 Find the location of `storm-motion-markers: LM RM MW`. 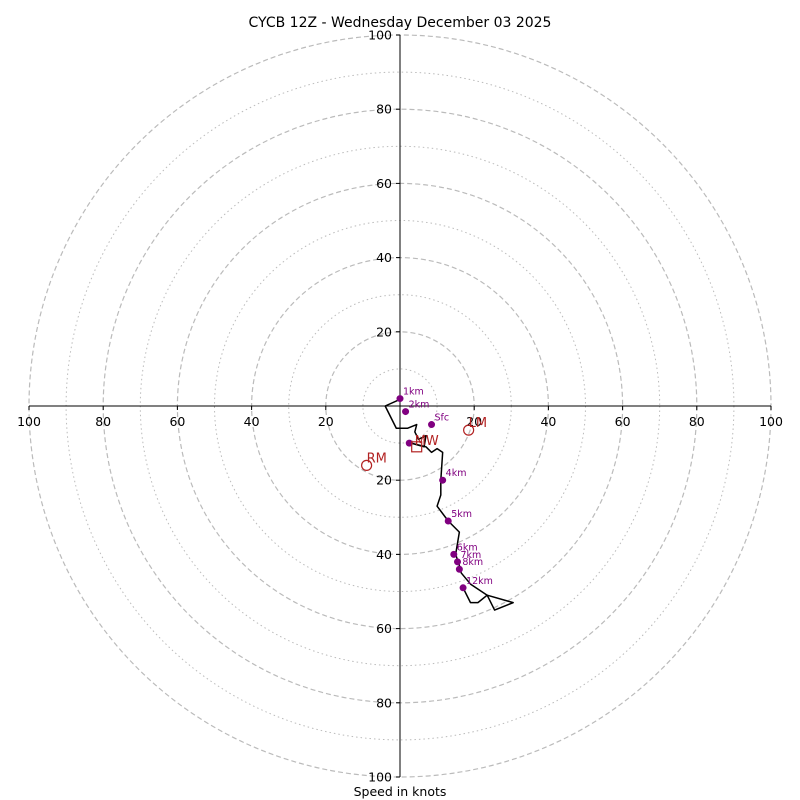

storm-motion-markers: LM RM MW is located at coordinates (424, 443).